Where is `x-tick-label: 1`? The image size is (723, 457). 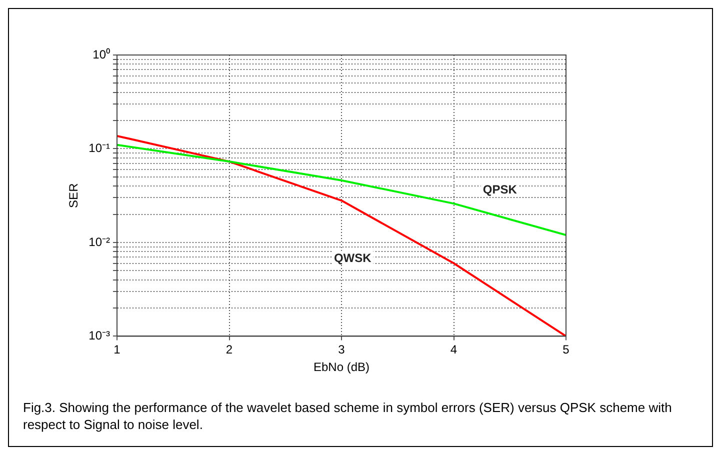
x-tick-label: 1 is located at coordinates (117, 349).